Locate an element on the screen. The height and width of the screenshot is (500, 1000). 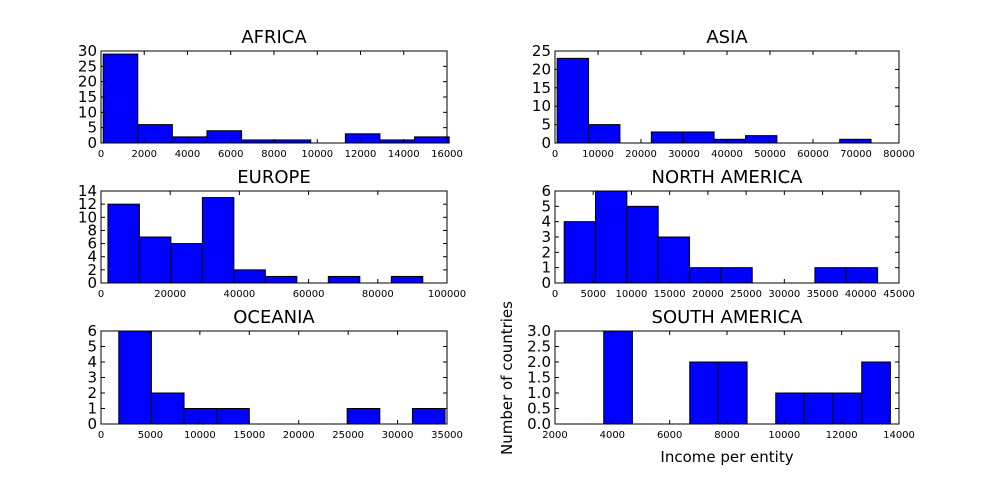
oceania-xtick-label: 10000 is located at coordinates (200, 435).